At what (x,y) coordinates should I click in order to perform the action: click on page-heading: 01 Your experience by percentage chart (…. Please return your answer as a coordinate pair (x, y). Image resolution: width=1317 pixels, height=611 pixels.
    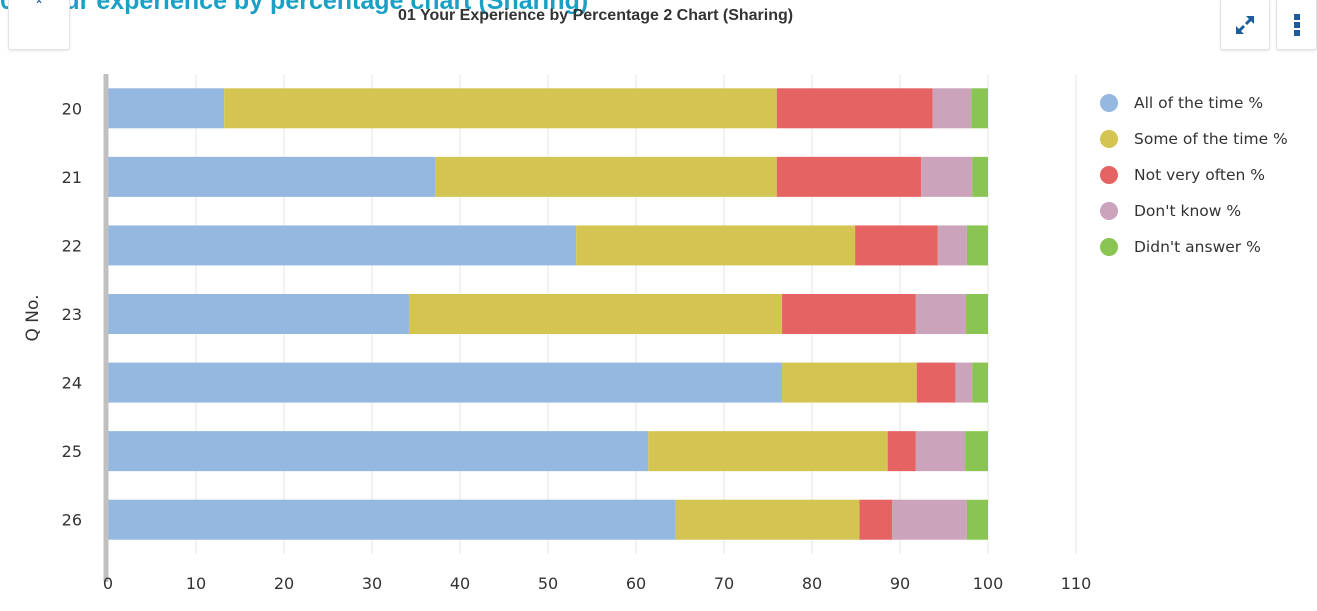
    Looking at the image, I should click on (294, 7).